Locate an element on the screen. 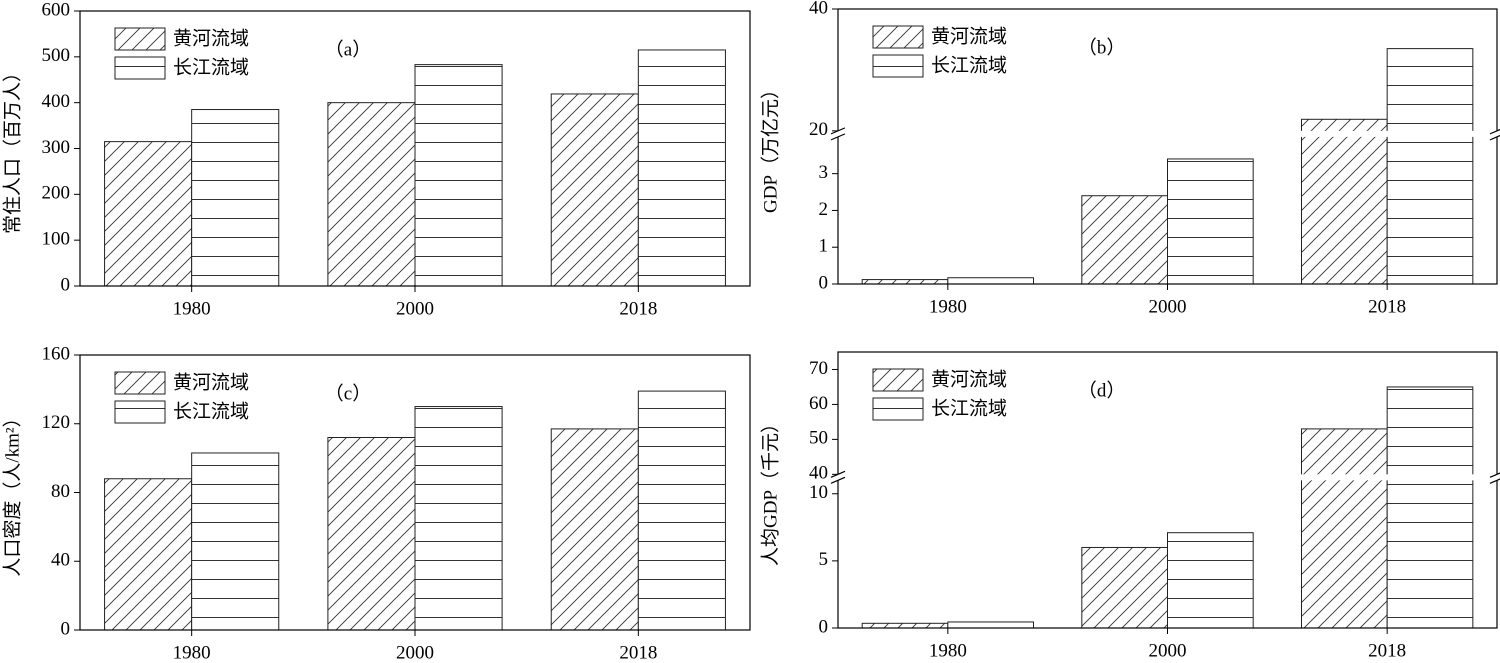 Image resolution: width=1500 pixels, height=663 pixels. panel-annotation: （a） is located at coordinates (348, 49).